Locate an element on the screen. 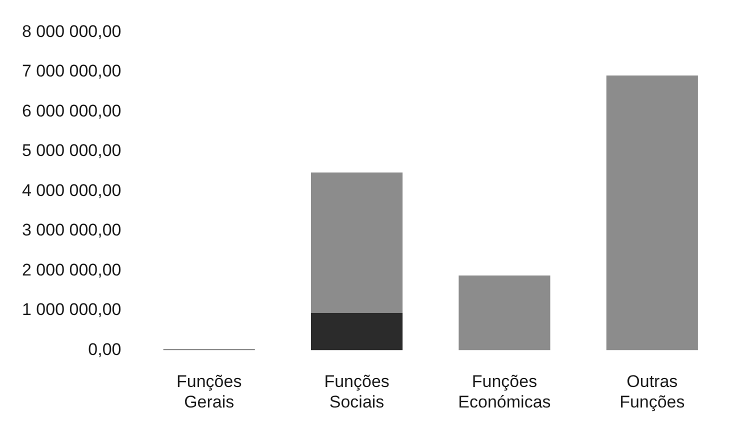  y-tick-label: 5 000 000,00 is located at coordinates (72, 150).